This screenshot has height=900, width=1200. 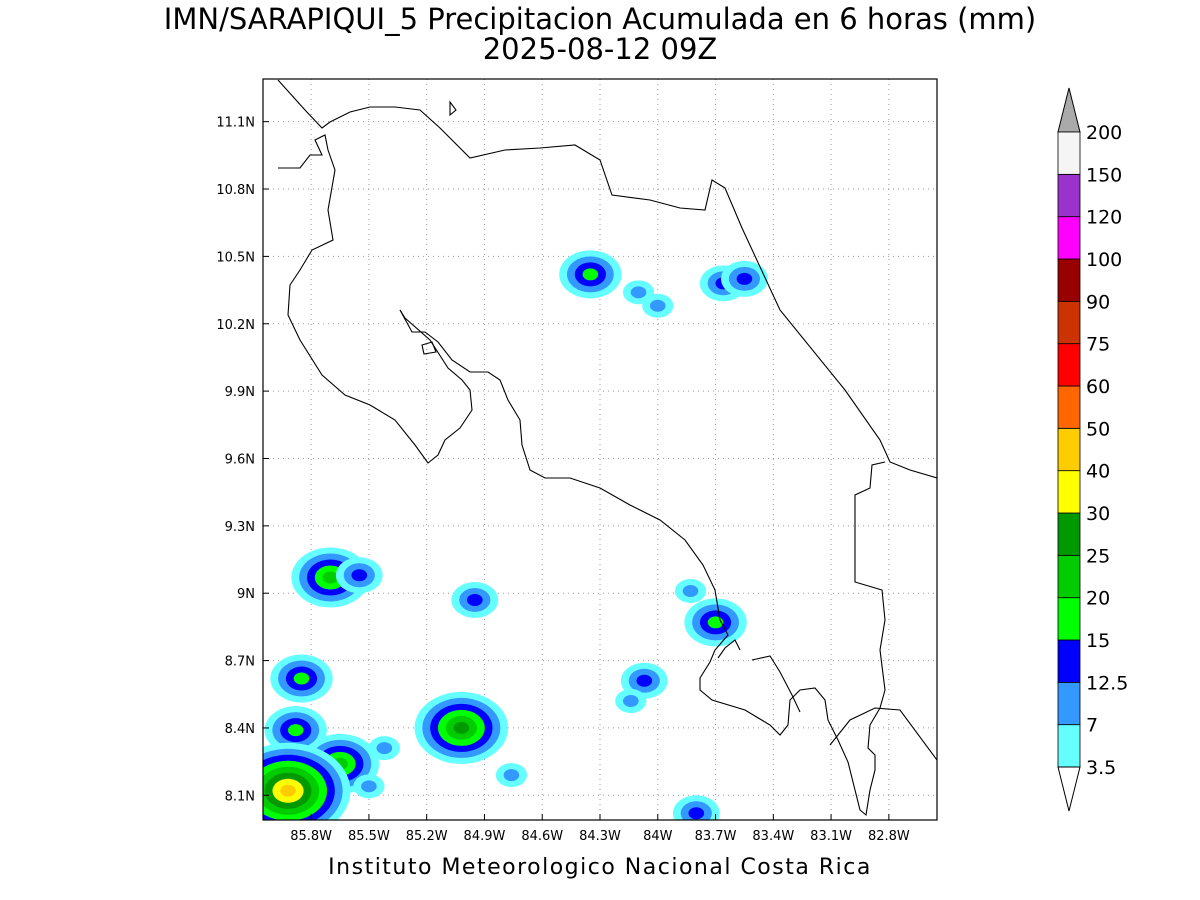 What do you see at coordinates (240, 729) in the screenshot?
I see `lat-tick-label: 8.4N` at bounding box center [240, 729].